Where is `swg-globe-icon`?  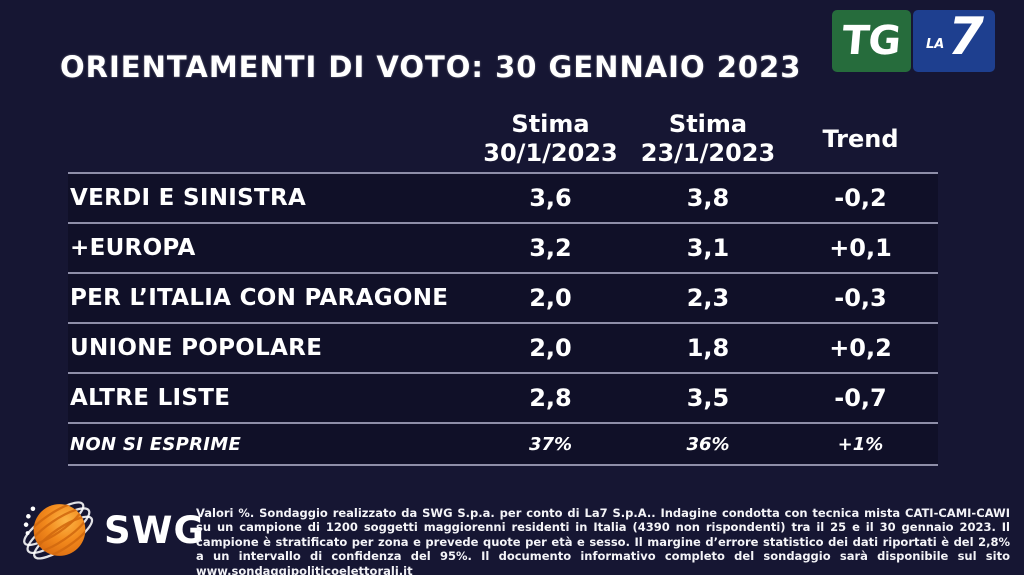
swg-globe-icon is located at coordinates (58, 530).